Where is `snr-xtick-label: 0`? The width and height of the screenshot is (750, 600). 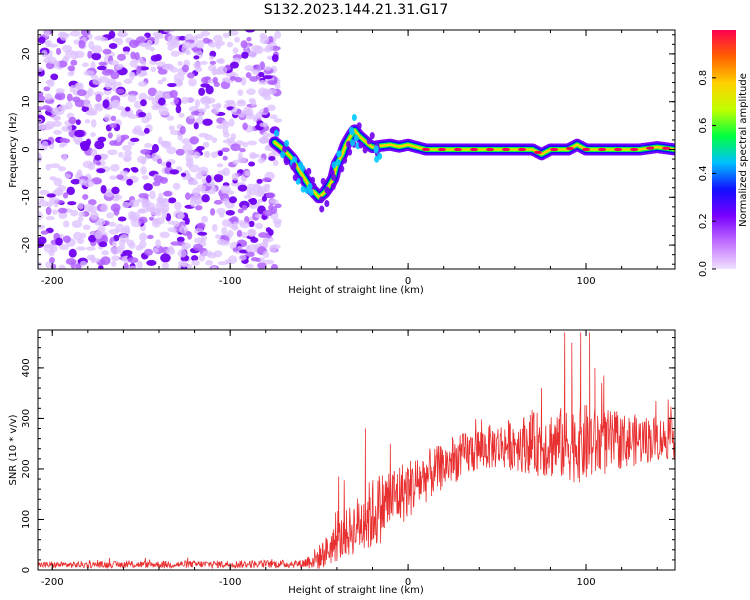
snr-xtick-label: 0 is located at coordinates (408, 582).